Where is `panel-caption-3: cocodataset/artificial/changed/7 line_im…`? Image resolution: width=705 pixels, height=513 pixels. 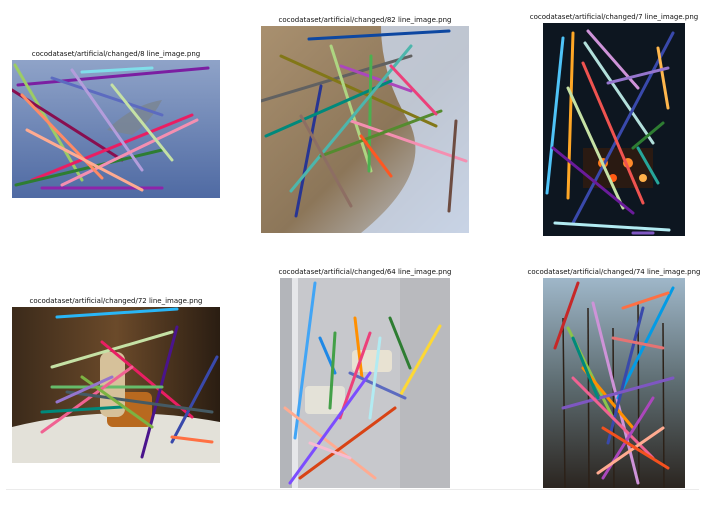 panel-caption-3: cocodataset/artificial/changed/7 line_im… is located at coordinates (614, 17).